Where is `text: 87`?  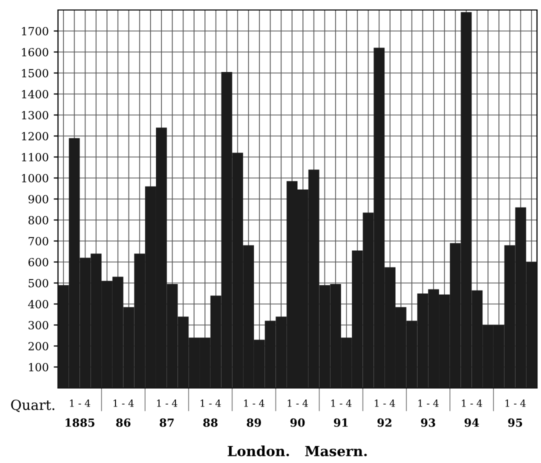 text: 87 is located at coordinates (167, 422).